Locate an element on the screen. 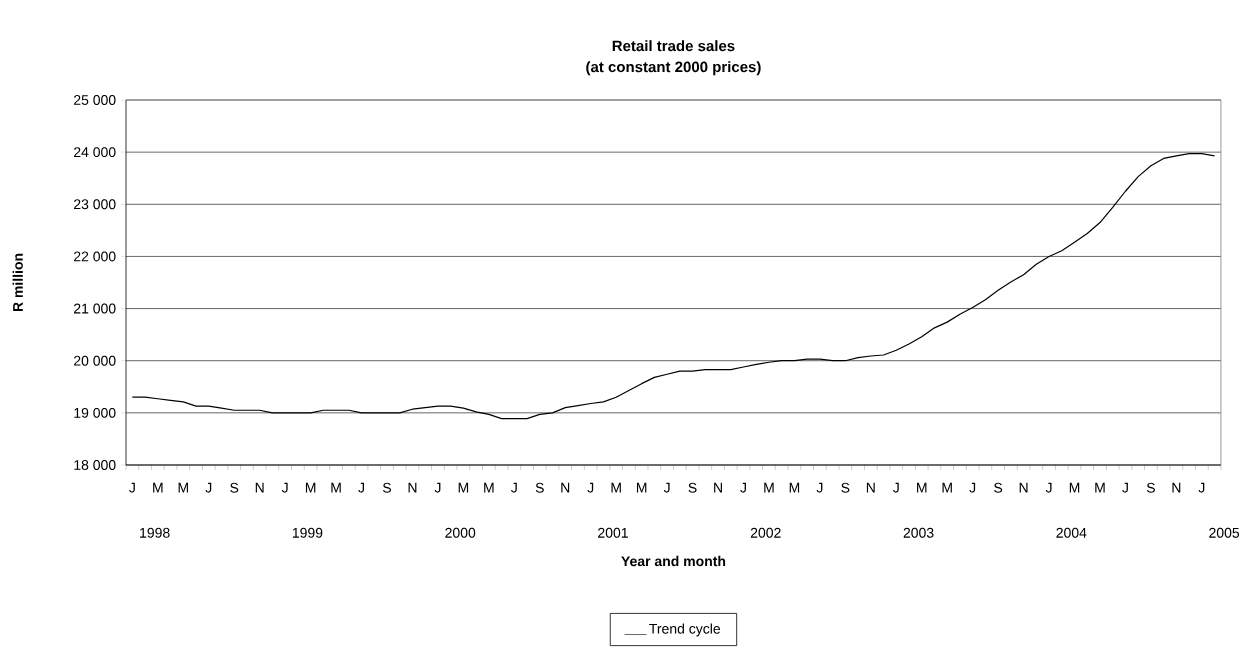 This screenshot has height=658, width=1259. text: 2000 is located at coordinates (460, 532).